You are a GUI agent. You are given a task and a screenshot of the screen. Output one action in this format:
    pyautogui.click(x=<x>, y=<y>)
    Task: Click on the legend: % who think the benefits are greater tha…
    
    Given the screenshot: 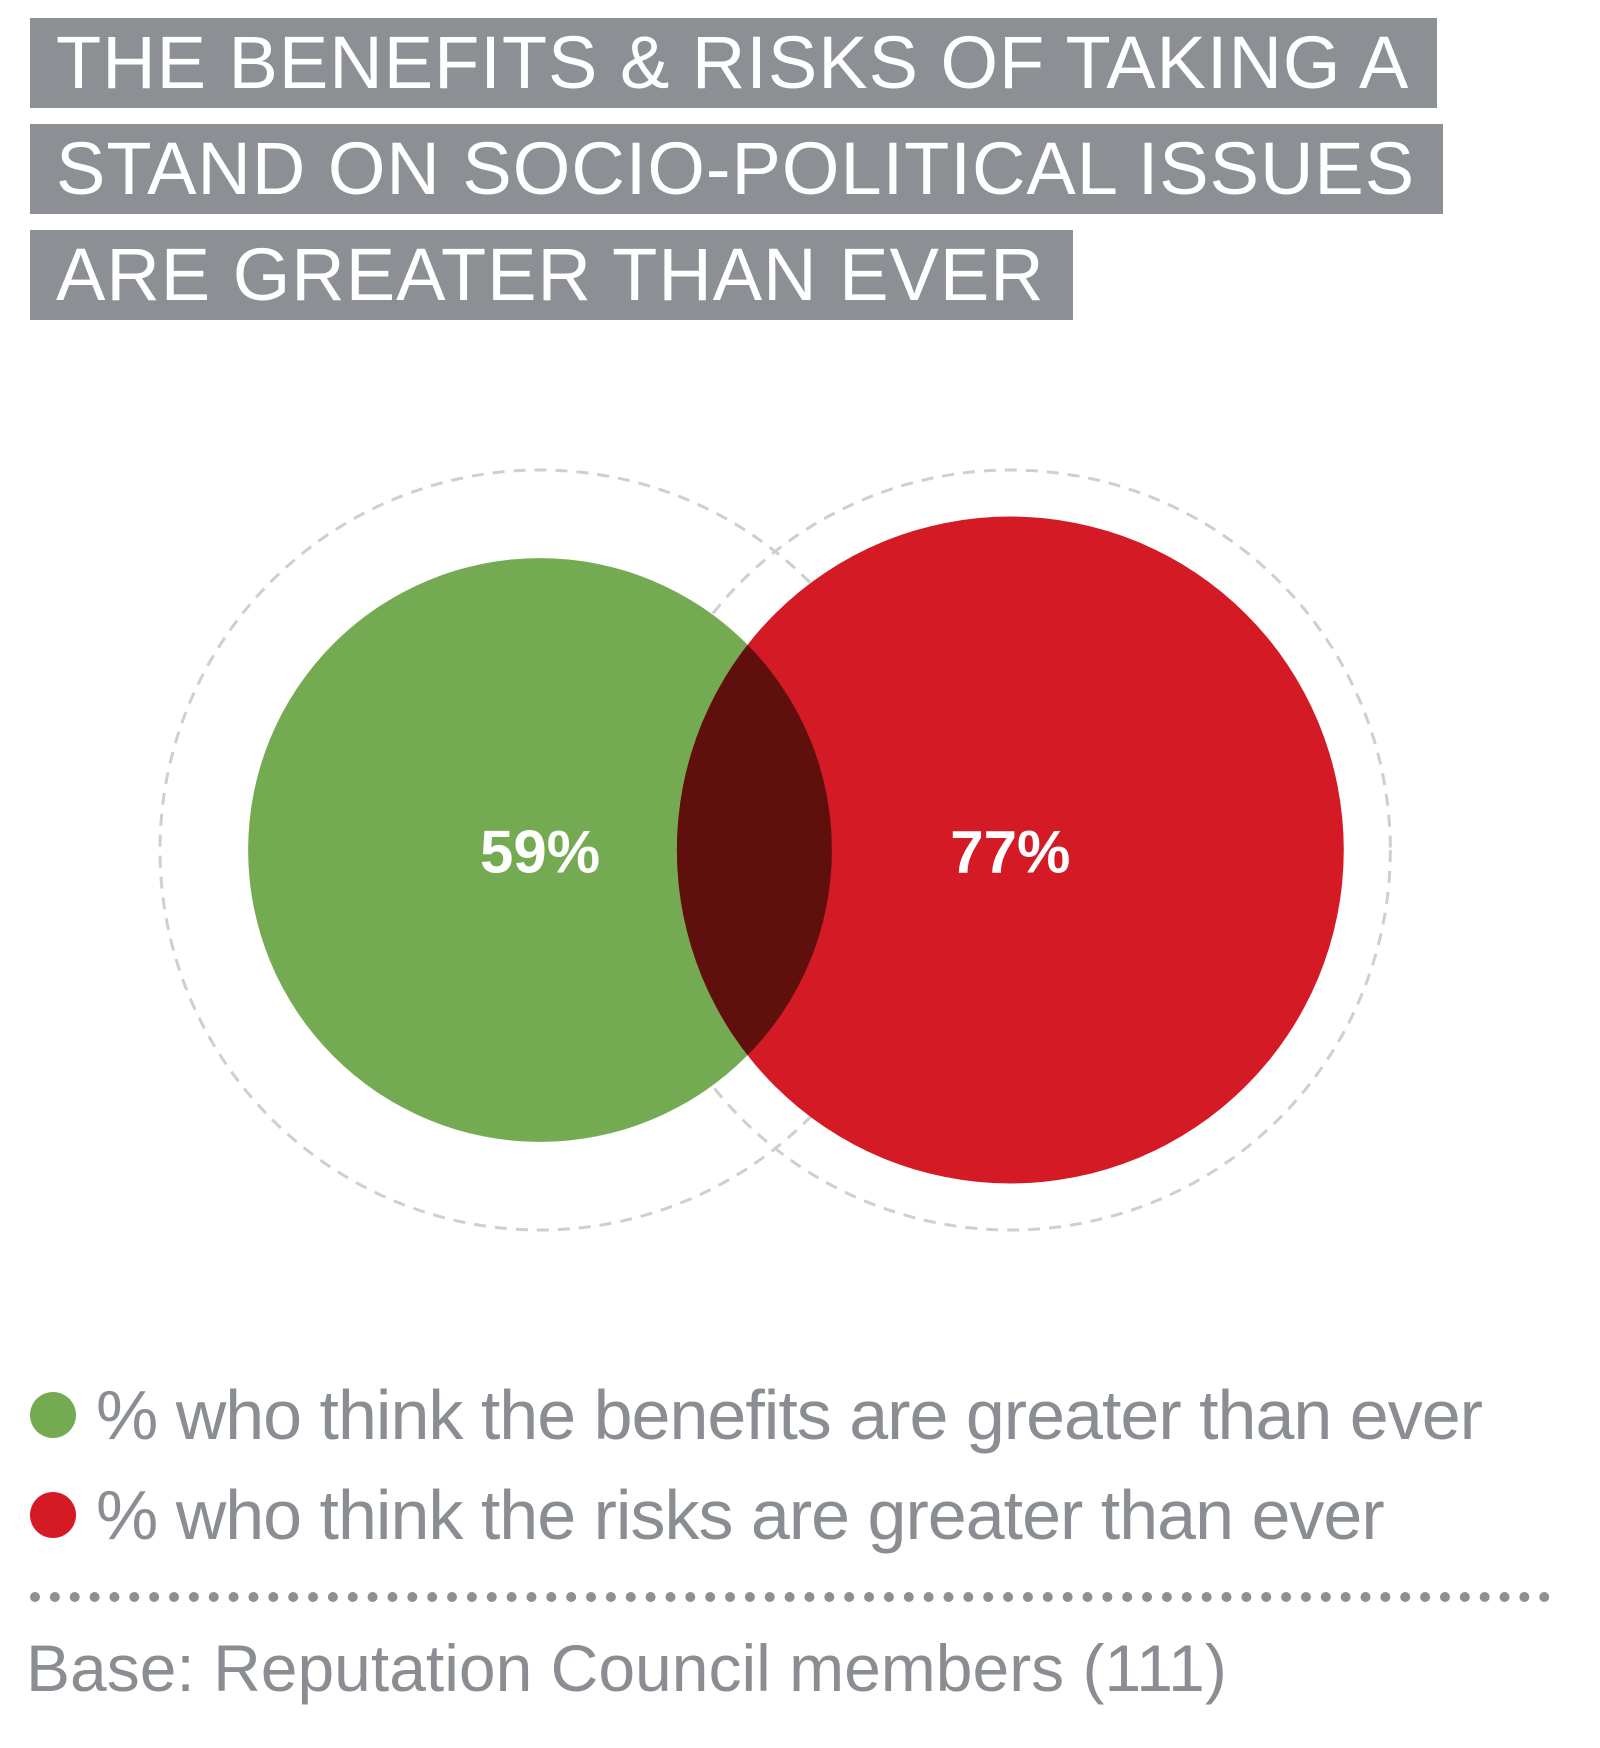 What is the action you would take?
    pyautogui.click(x=756, y=1465)
    